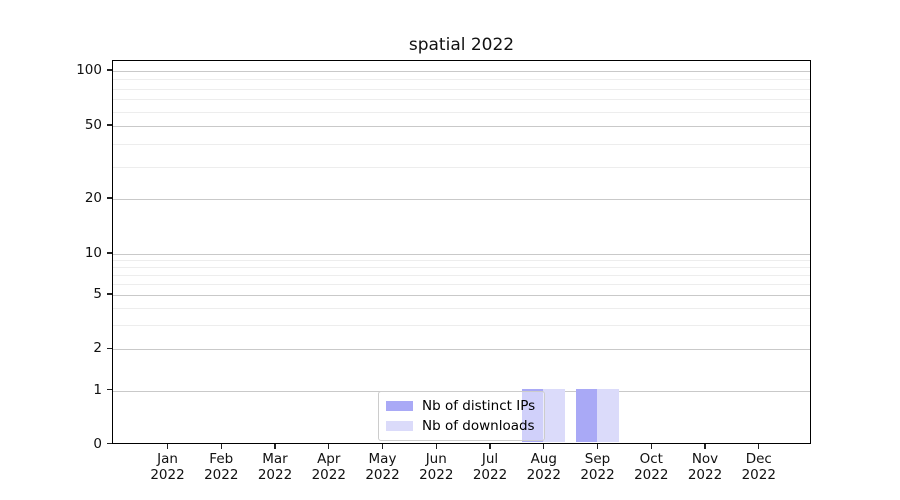 Image resolution: width=900 pixels, height=500 pixels. What do you see at coordinates (399, 426) in the screenshot?
I see `legend-swatch-downloads` at bounding box center [399, 426].